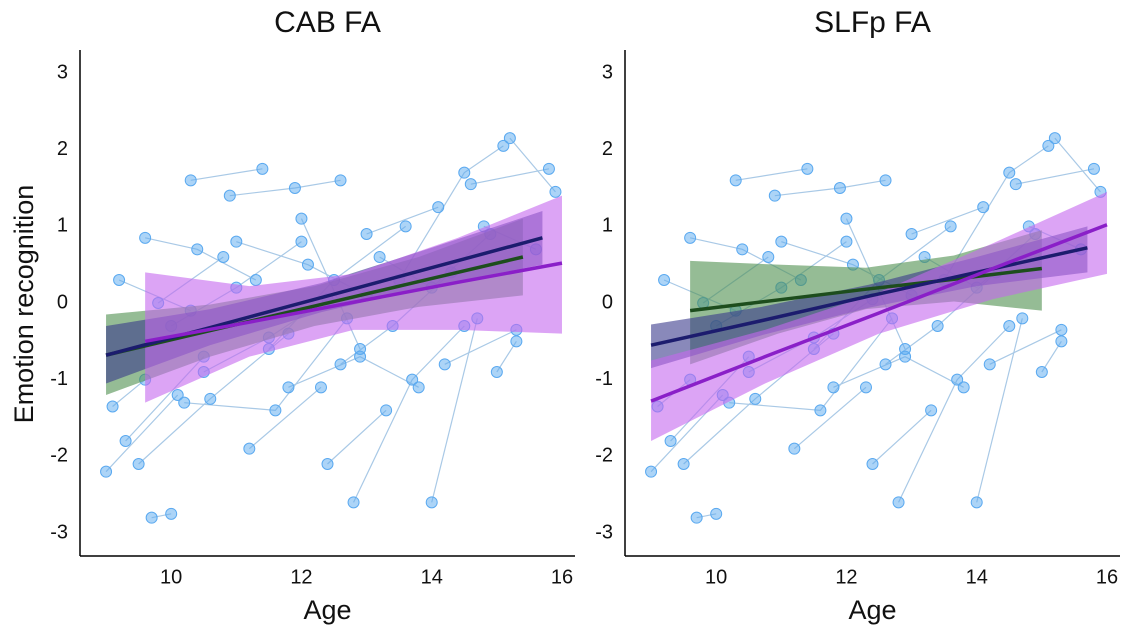 This screenshot has height=633, width=1128. What do you see at coordinates (604, 456) in the screenshot?
I see `y-tick-label: -2` at bounding box center [604, 456].